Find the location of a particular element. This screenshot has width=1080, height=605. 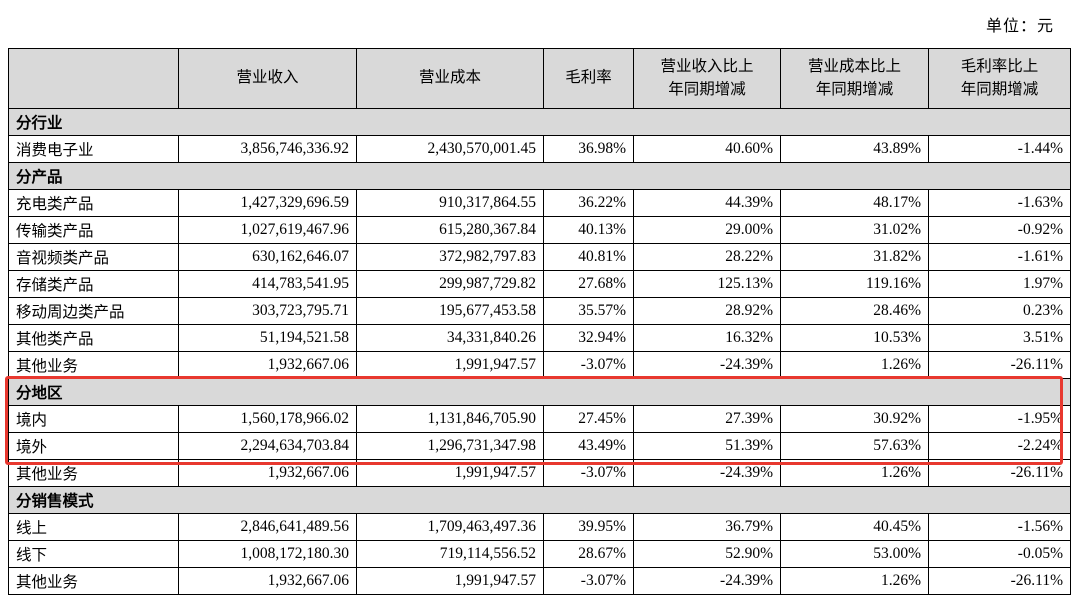

row-label: 音视频类产品 is located at coordinates (93, 257).